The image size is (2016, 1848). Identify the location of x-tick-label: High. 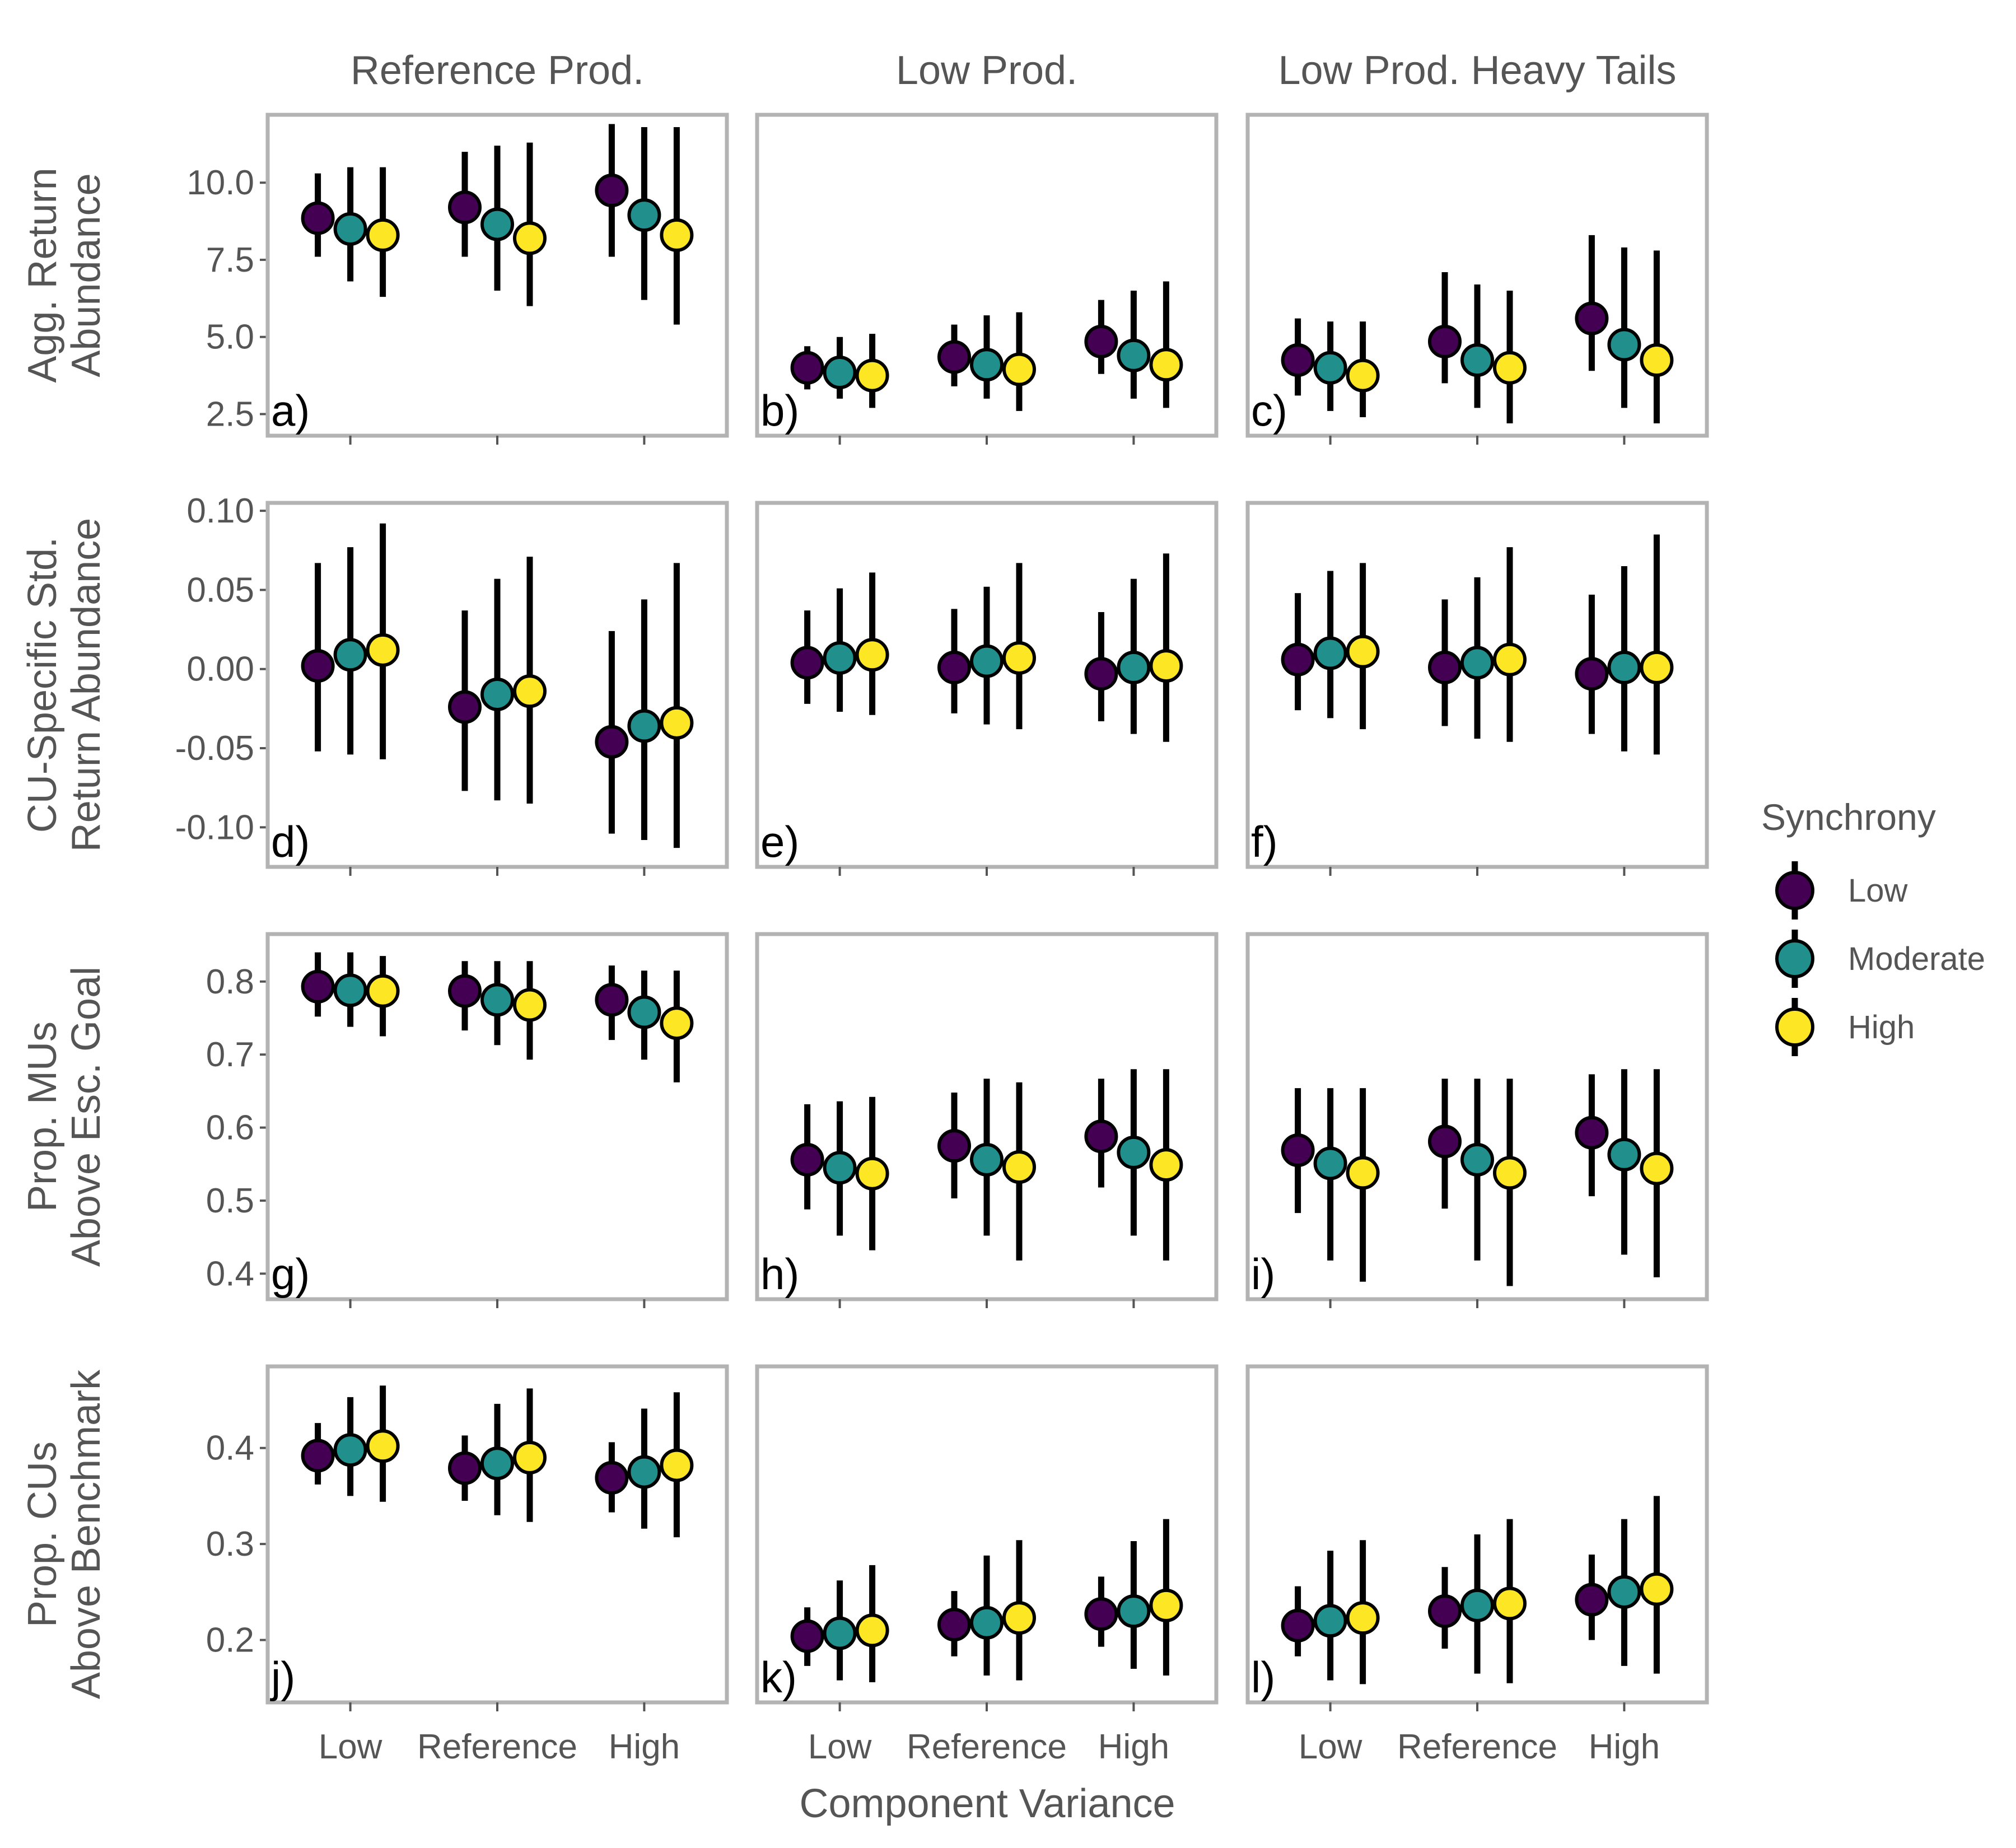
(1134, 1747).